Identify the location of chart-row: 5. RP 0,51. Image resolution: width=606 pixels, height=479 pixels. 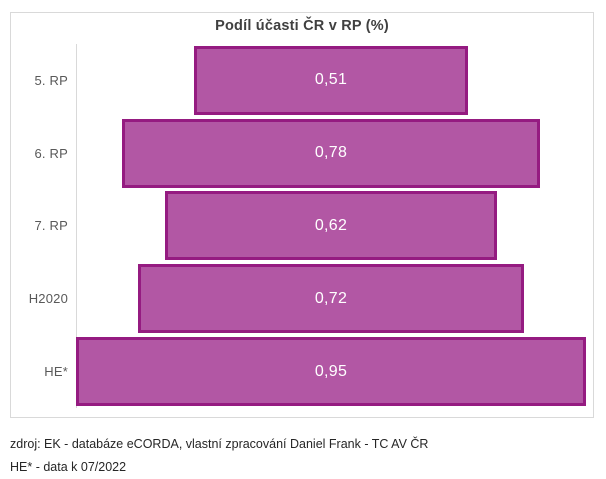
(302, 80).